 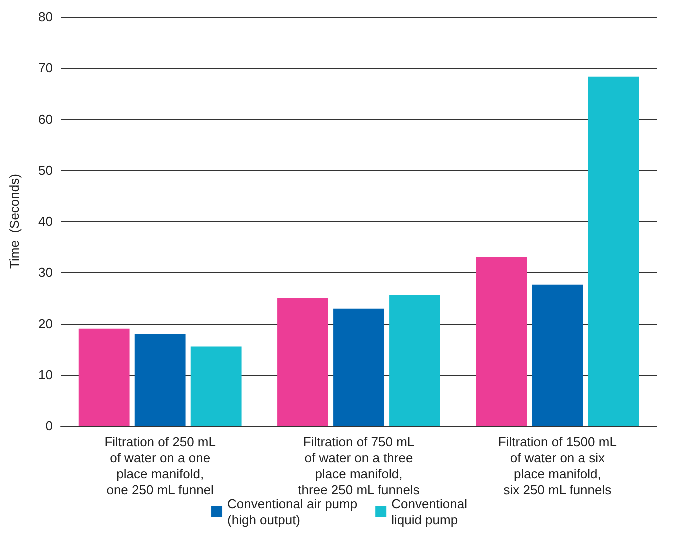 I want to click on y-tick-label: 10, so click(x=45, y=374).